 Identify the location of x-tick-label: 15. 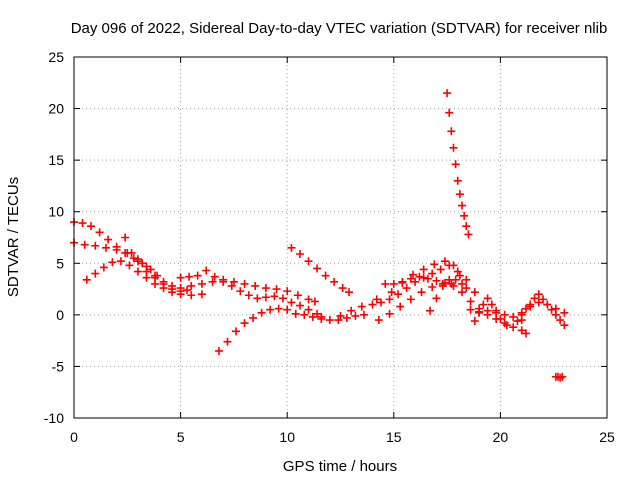
(394, 437).